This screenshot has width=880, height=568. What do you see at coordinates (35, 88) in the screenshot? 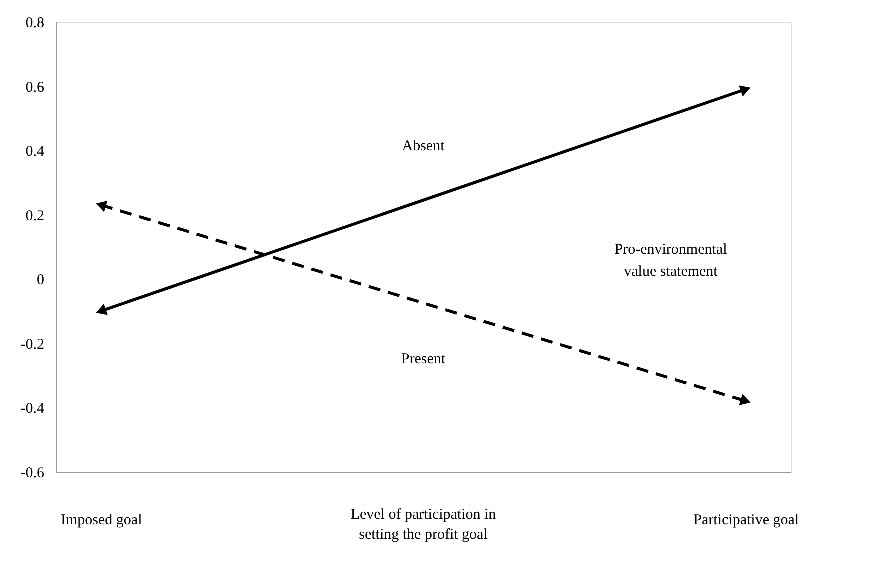
I see `y-tick-label: 0.6` at bounding box center [35, 88].